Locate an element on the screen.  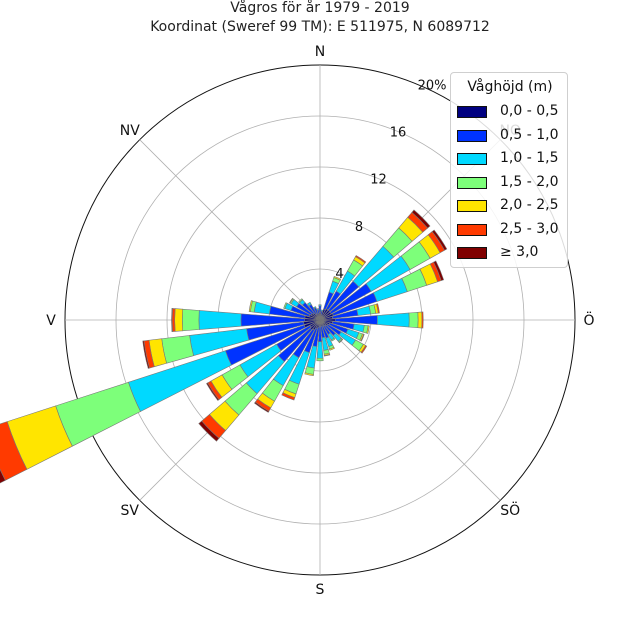
direction-label: Ö is located at coordinates (588, 320).